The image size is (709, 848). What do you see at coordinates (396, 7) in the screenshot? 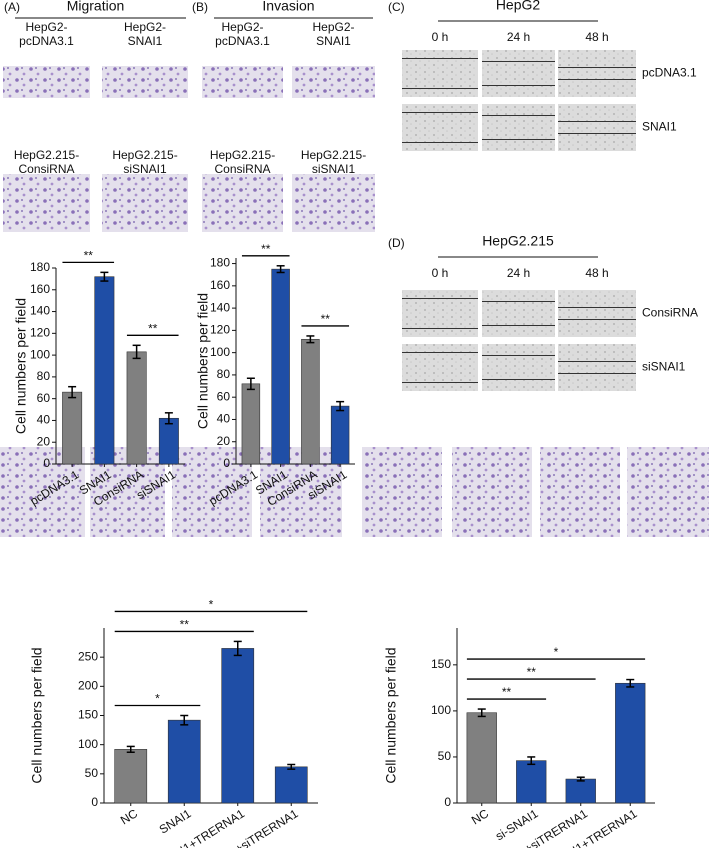
I see `panel-label: (C)` at bounding box center [396, 7].